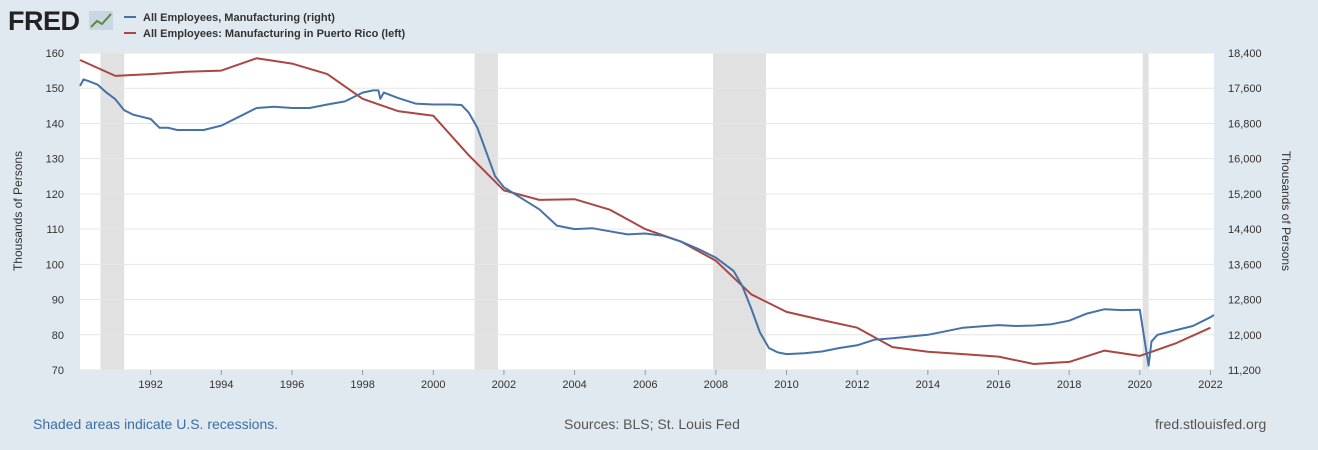 The image size is (1318, 450). I want to click on x-tick-label: 2012, so click(857, 385).